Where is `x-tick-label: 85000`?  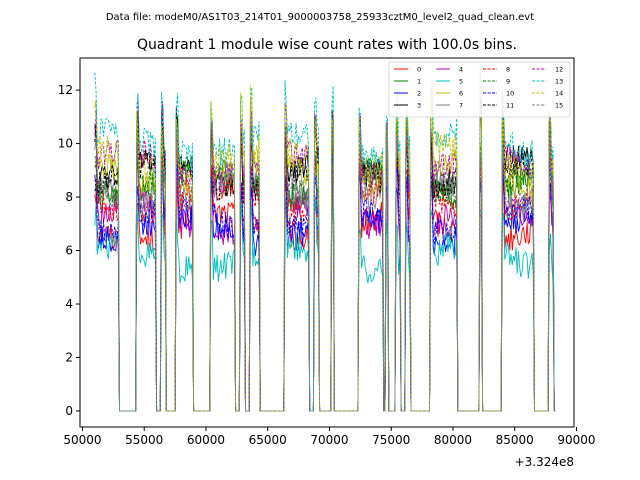 x-tick-label: 85000 is located at coordinates (515, 440).